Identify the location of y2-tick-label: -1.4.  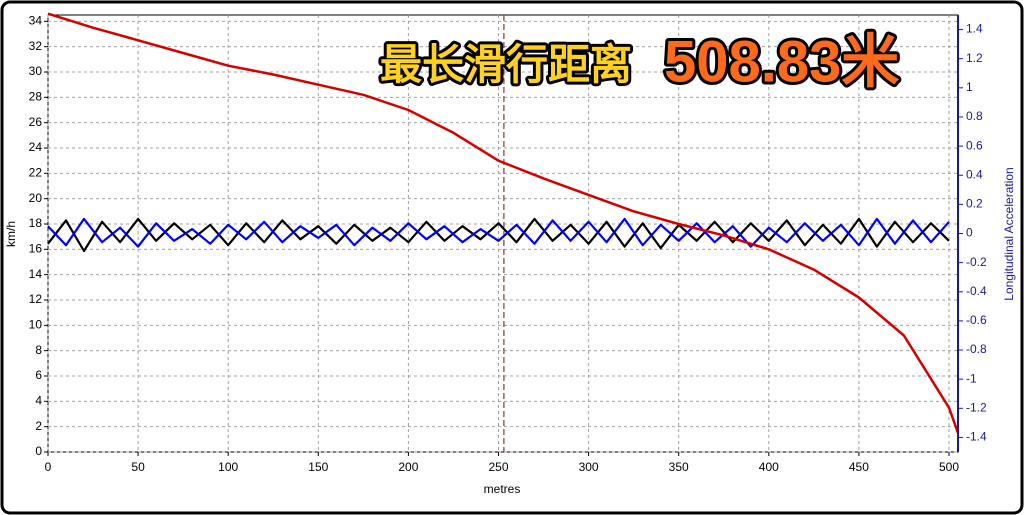
(976, 437).